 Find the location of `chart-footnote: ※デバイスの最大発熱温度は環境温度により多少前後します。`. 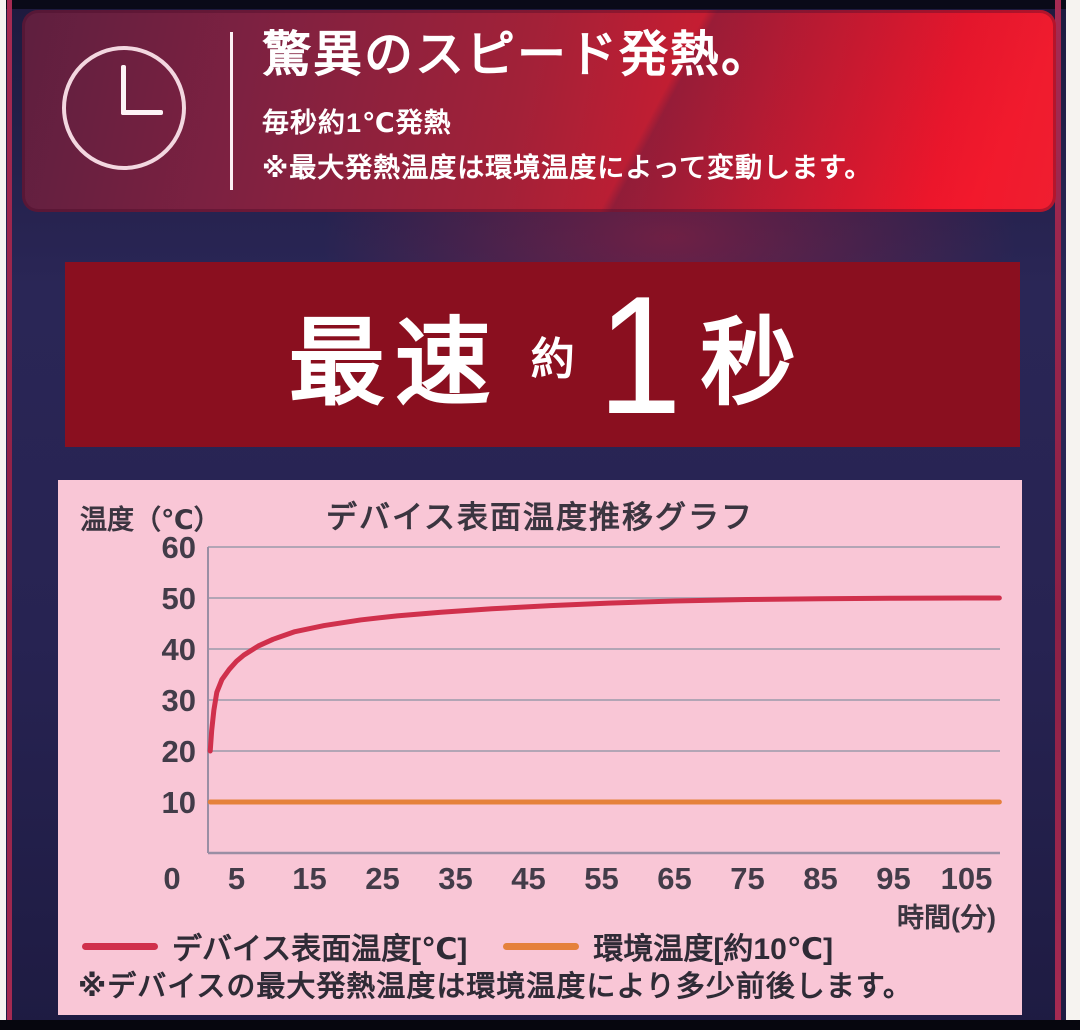

chart-footnote: ※デバイスの最大発熱温度は環境温度により多少前後します。 is located at coordinates (495, 987).